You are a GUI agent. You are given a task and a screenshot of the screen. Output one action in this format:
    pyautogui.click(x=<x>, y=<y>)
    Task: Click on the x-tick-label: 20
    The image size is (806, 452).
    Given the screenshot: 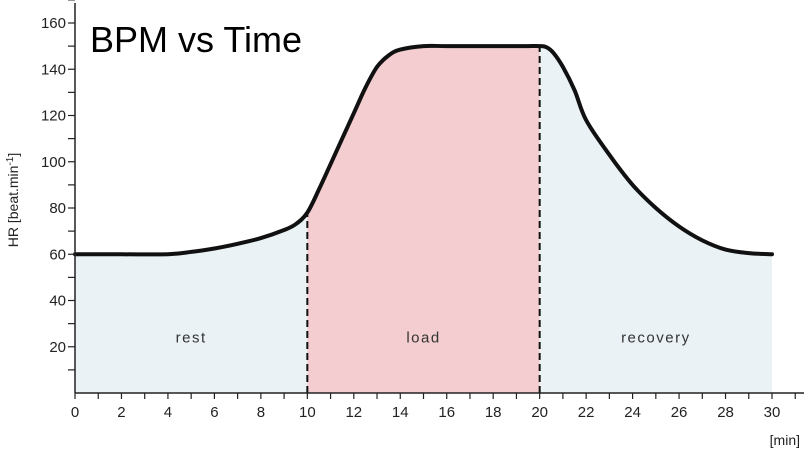 What is the action you would take?
    pyautogui.click(x=539, y=412)
    